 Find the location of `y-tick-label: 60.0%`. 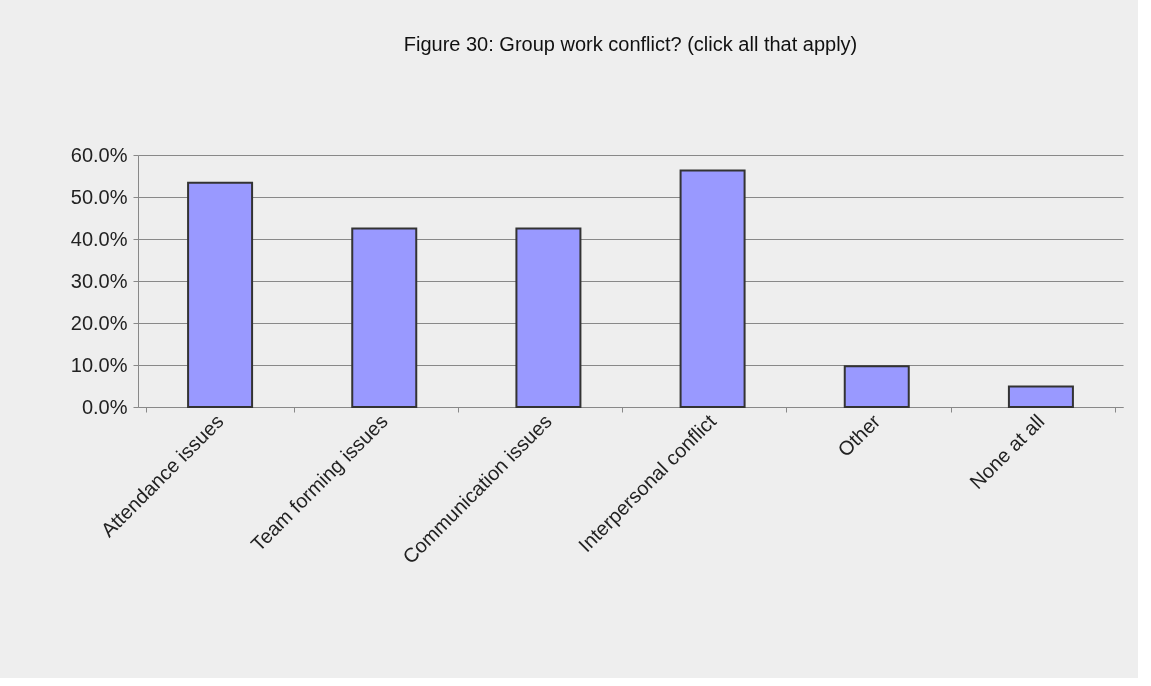

y-tick-label: 60.0% is located at coordinates (99, 154).